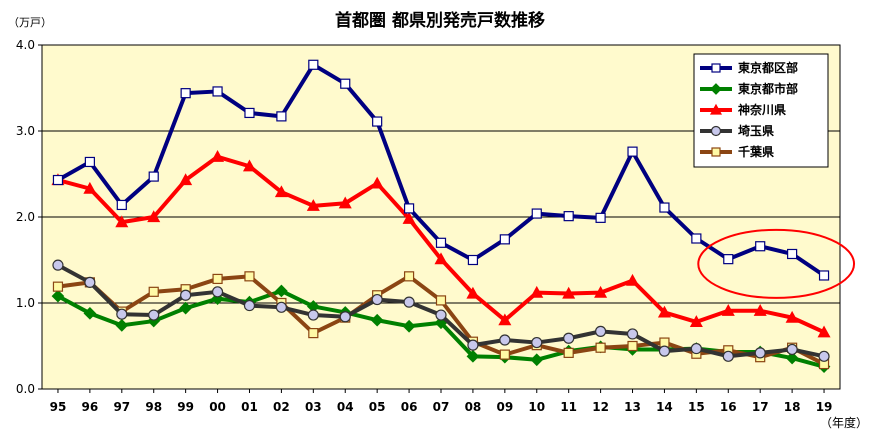 Image resolution: width=880 pixels, height=444 pixels. I want to click on highlight-ellipse, so click(776, 263).